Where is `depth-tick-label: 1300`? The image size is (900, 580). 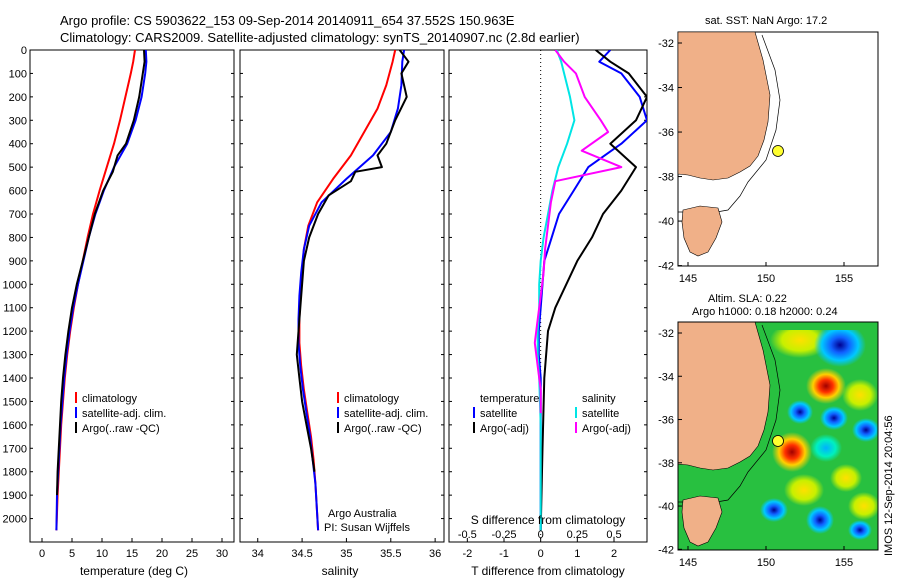
depth-tick-label: 1300 is located at coordinates (15, 356).